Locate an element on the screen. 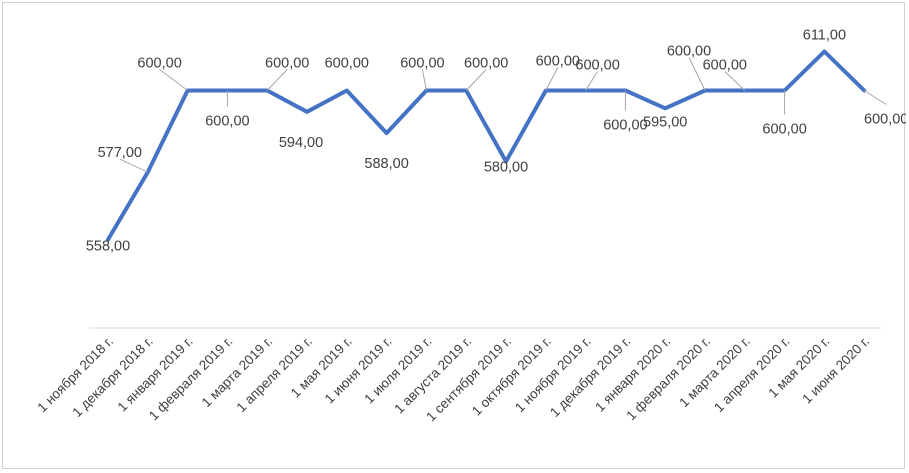  data-label: 588,00 is located at coordinates (386, 164).